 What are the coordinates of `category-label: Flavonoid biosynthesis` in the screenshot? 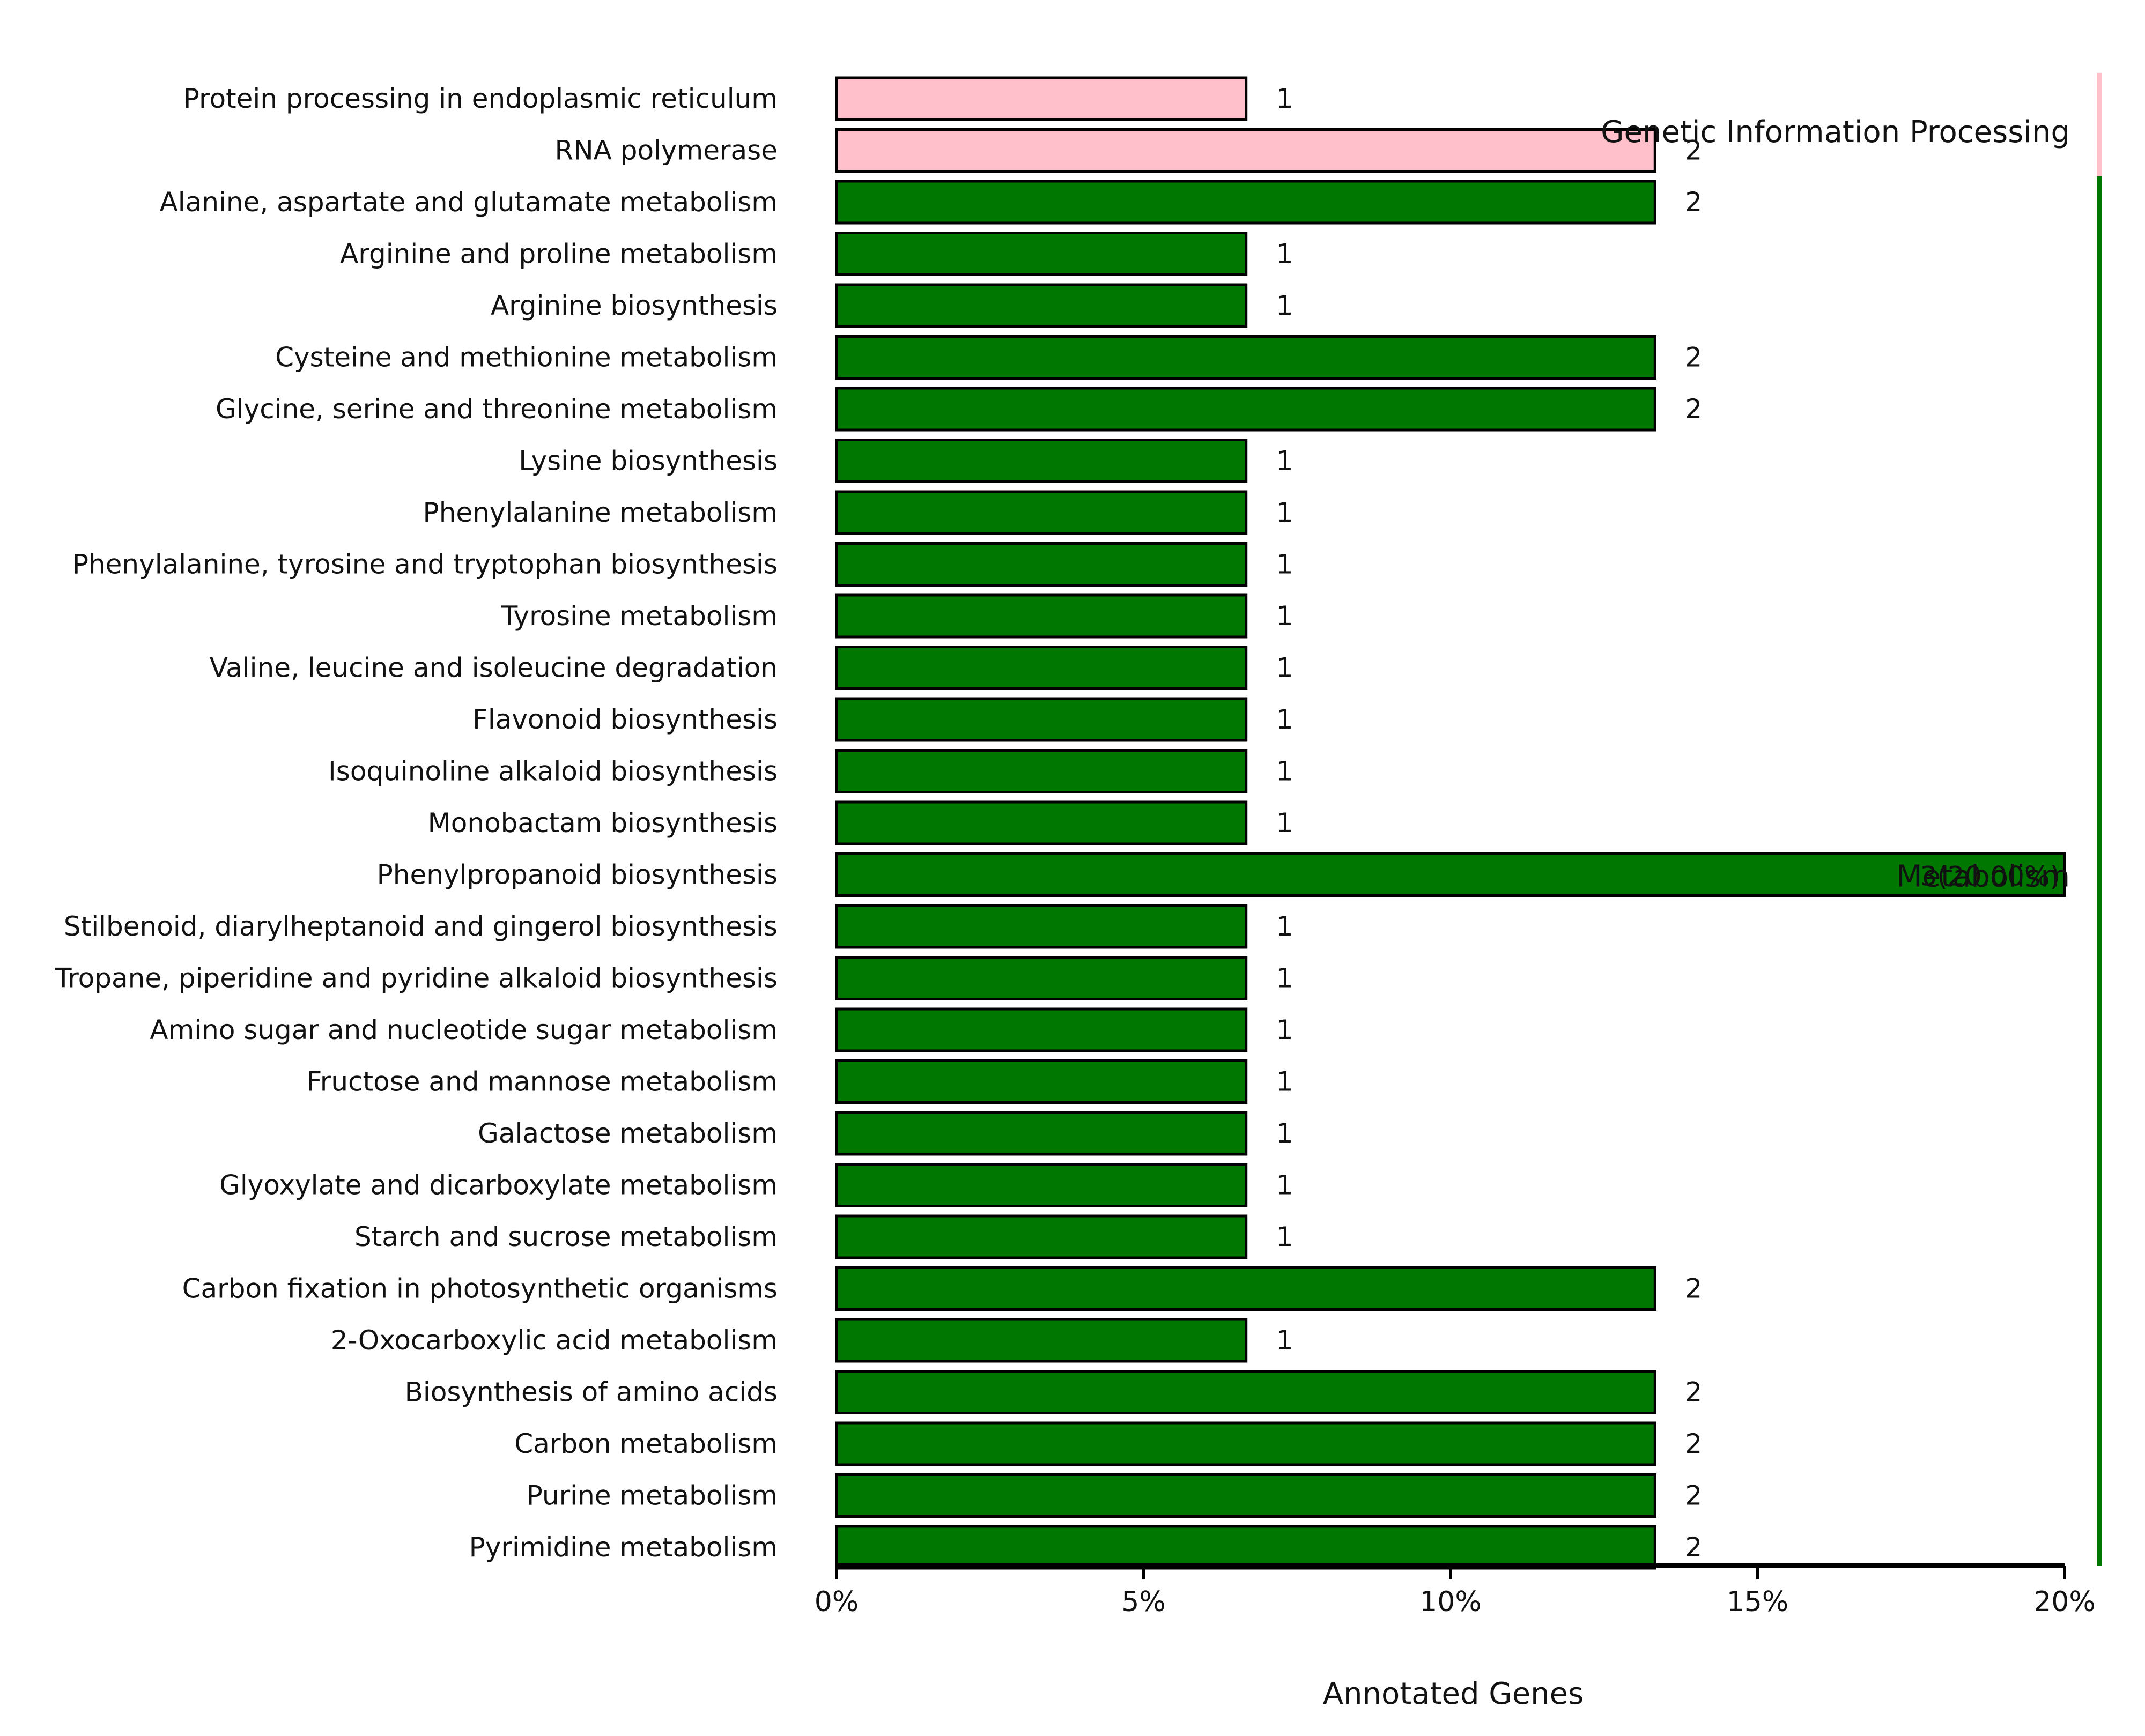 It's located at (625, 720).